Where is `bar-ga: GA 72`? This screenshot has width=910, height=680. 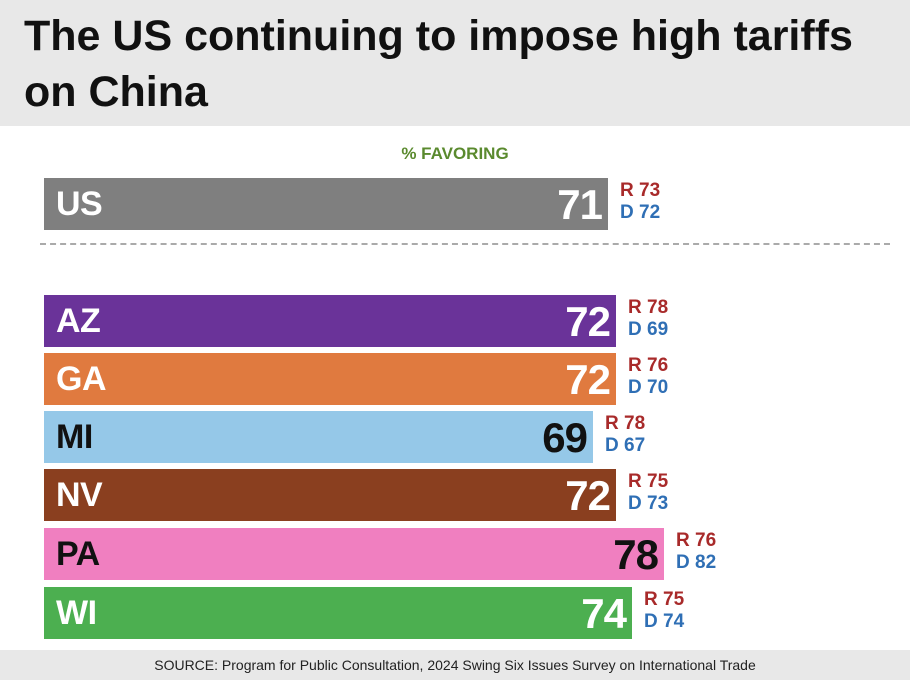 bar-ga: GA 72 is located at coordinates (330, 379).